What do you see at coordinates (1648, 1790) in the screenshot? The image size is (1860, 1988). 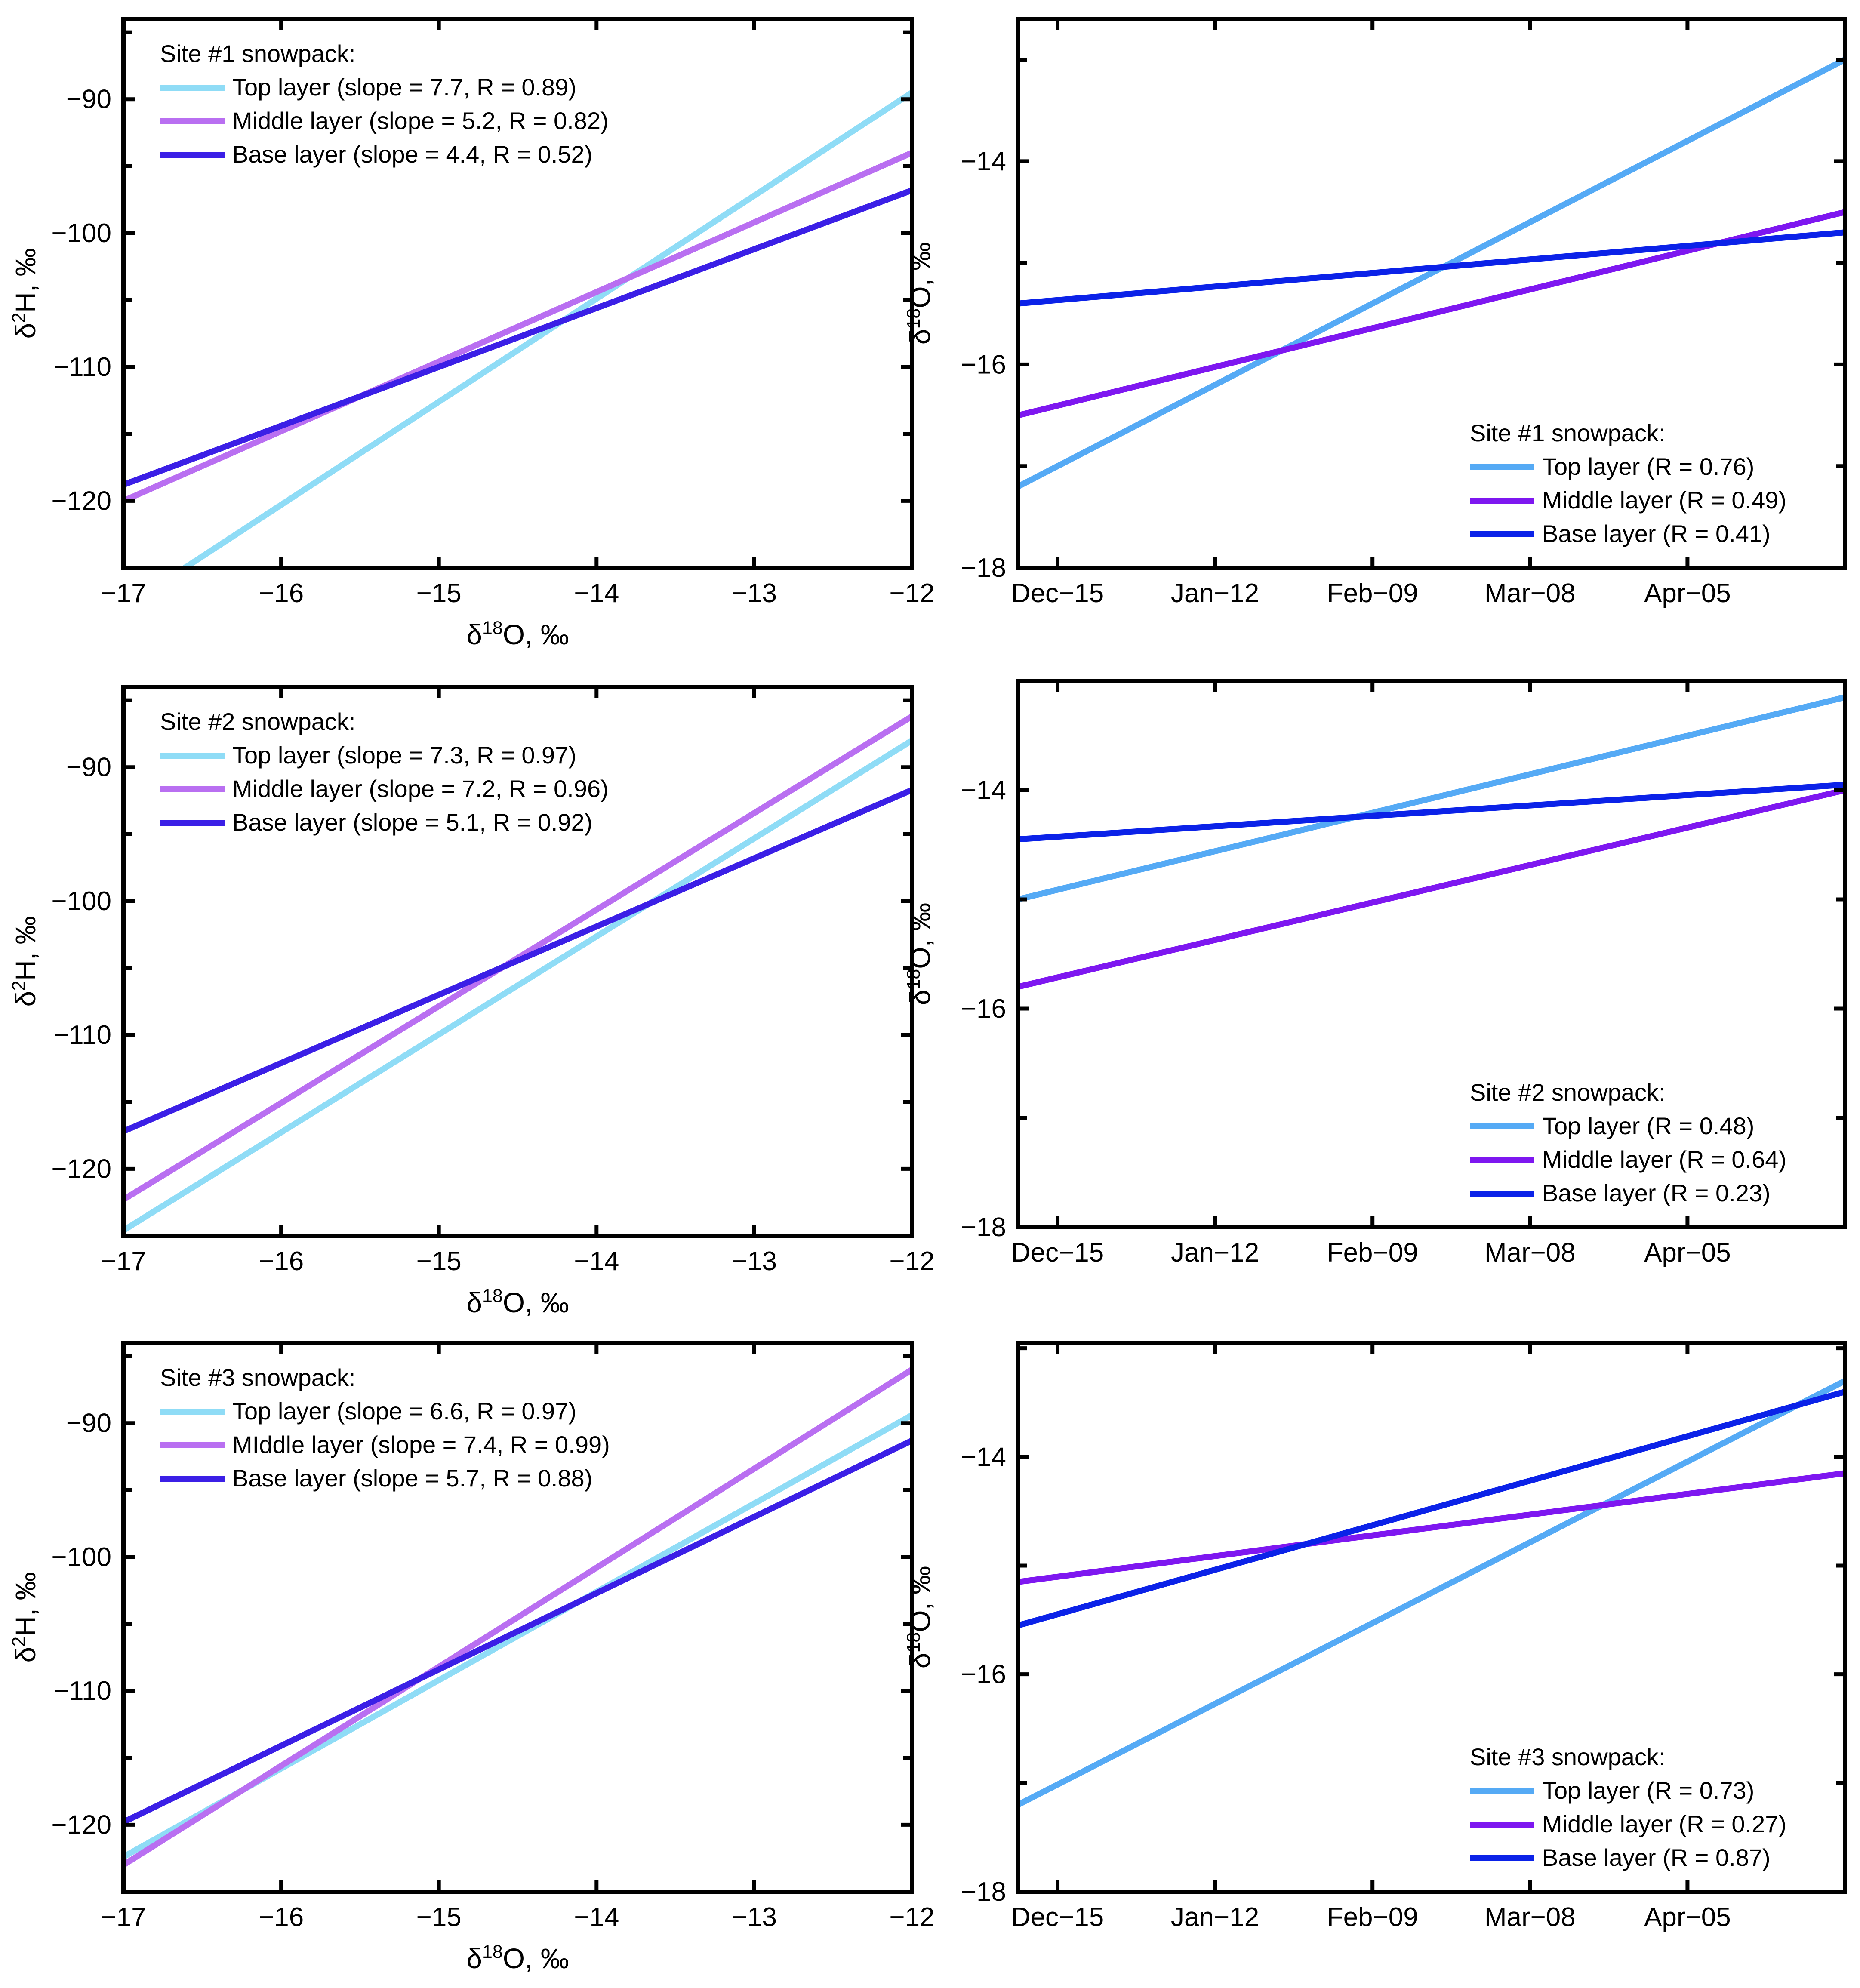 I see `legend-entry: Top layer (R = 0.73)` at bounding box center [1648, 1790].